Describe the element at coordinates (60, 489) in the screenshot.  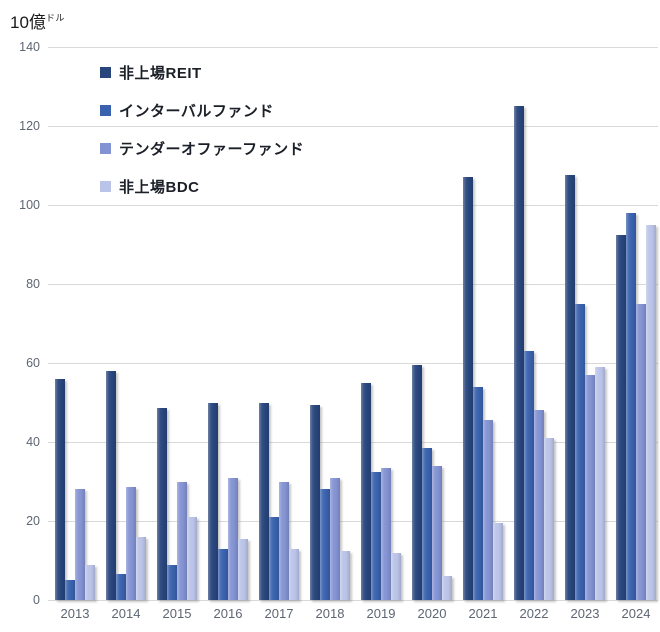
I see `bar-non-listed-reit-2013` at that location.